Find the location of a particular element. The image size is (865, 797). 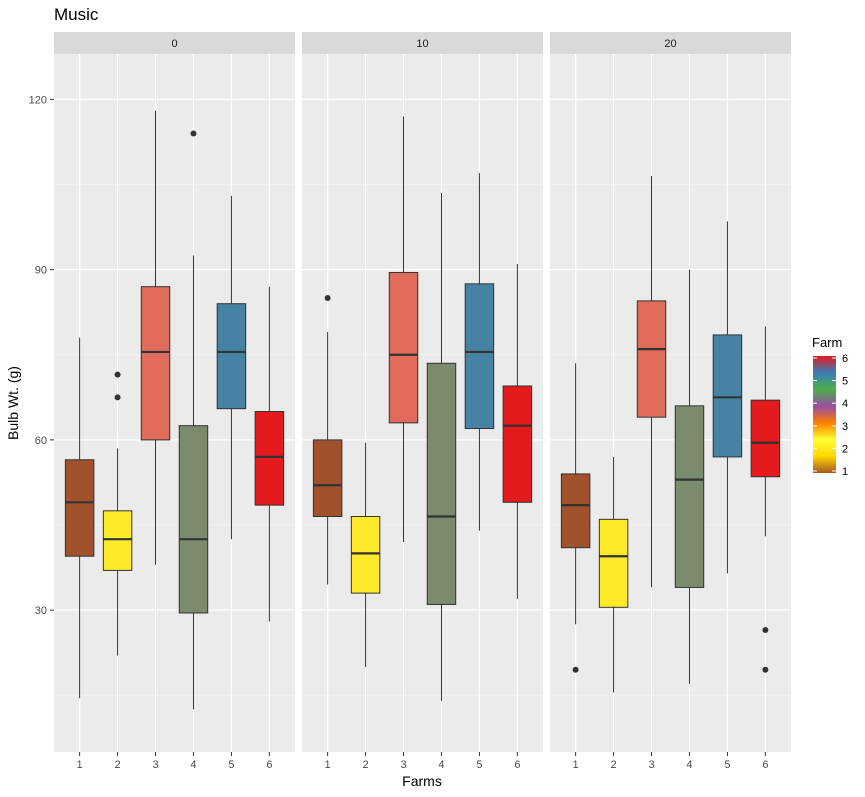

y-tick-label: 30 is located at coordinates (41, 611).